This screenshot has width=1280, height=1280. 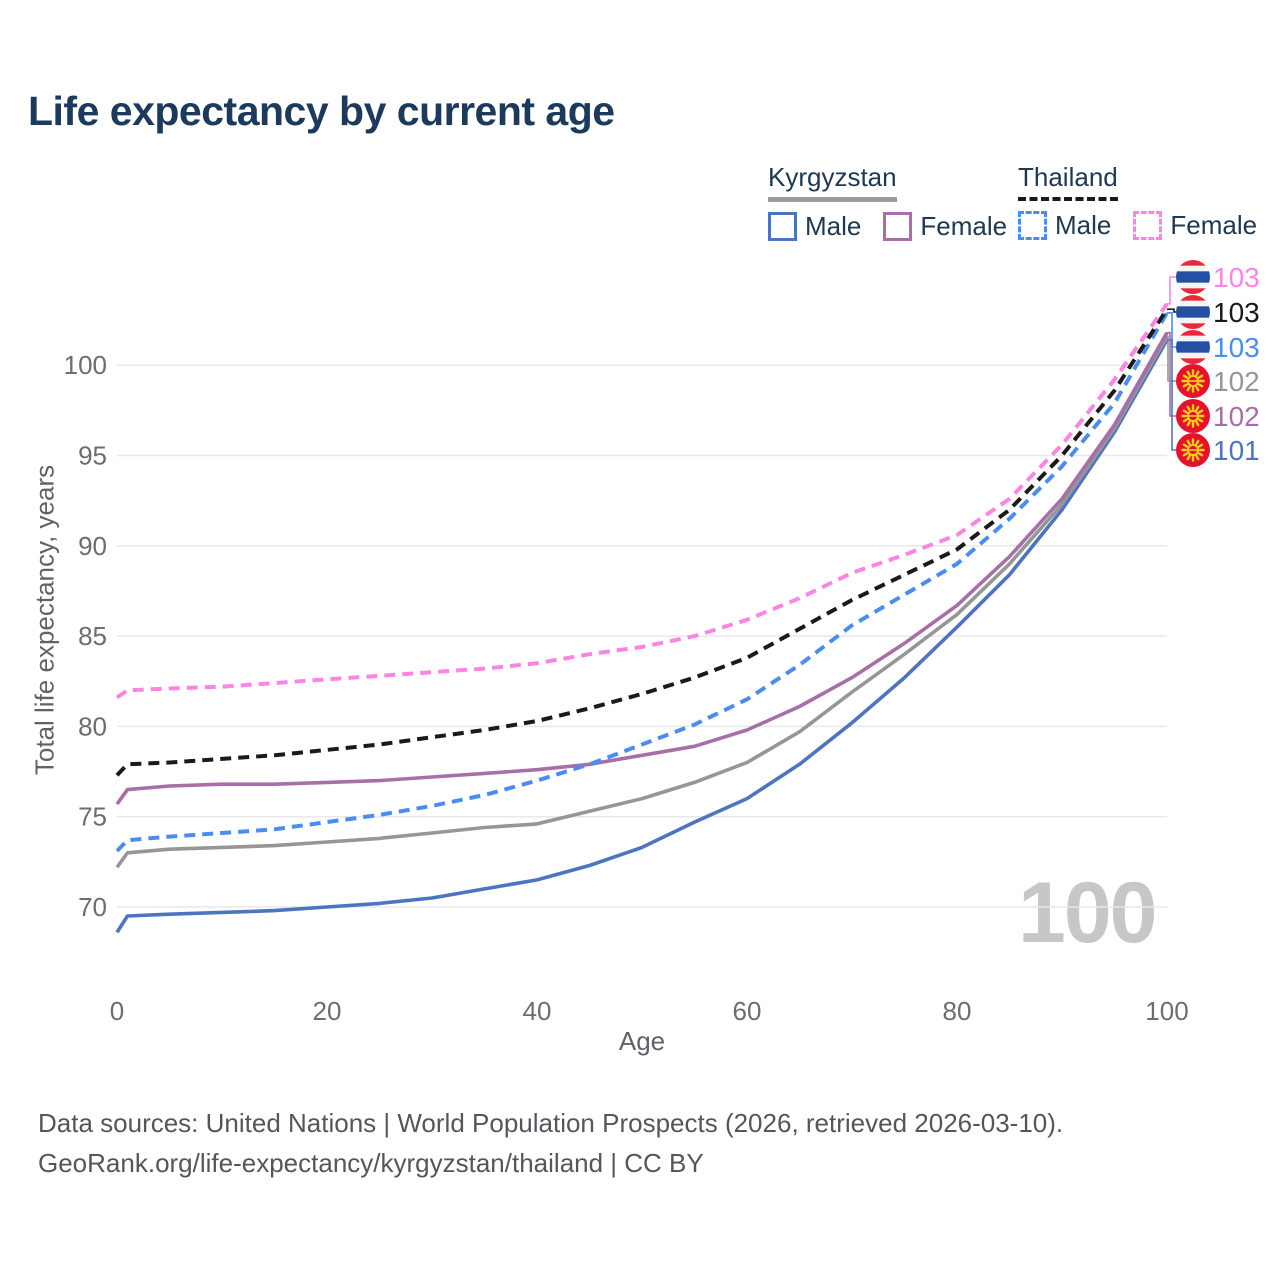 What do you see at coordinates (898, 226) in the screenshot?
I see `kyrgyzstan-female-swatch-icon` at bounding box center [898, 226].